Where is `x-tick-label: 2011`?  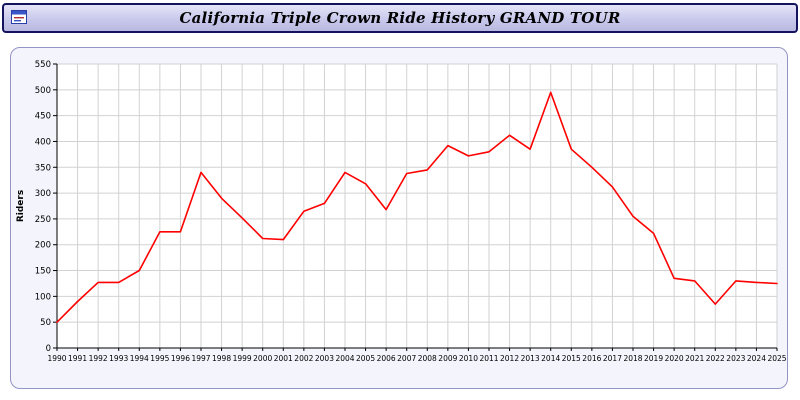 x-tick-label: 2011 is located at coordinates (488, 358).